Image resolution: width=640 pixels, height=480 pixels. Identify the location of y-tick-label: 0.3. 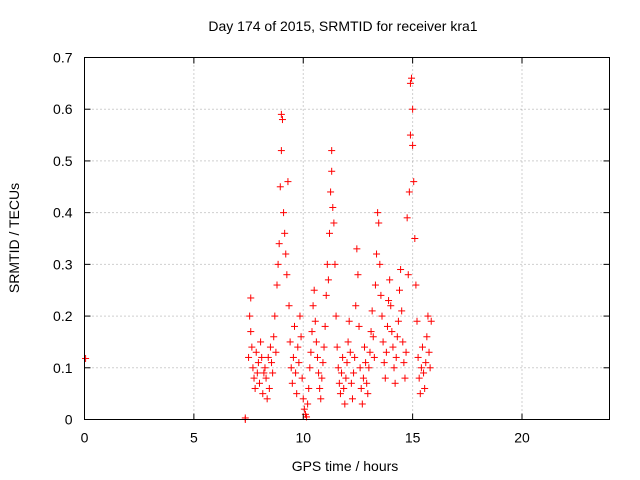
(63, 264).